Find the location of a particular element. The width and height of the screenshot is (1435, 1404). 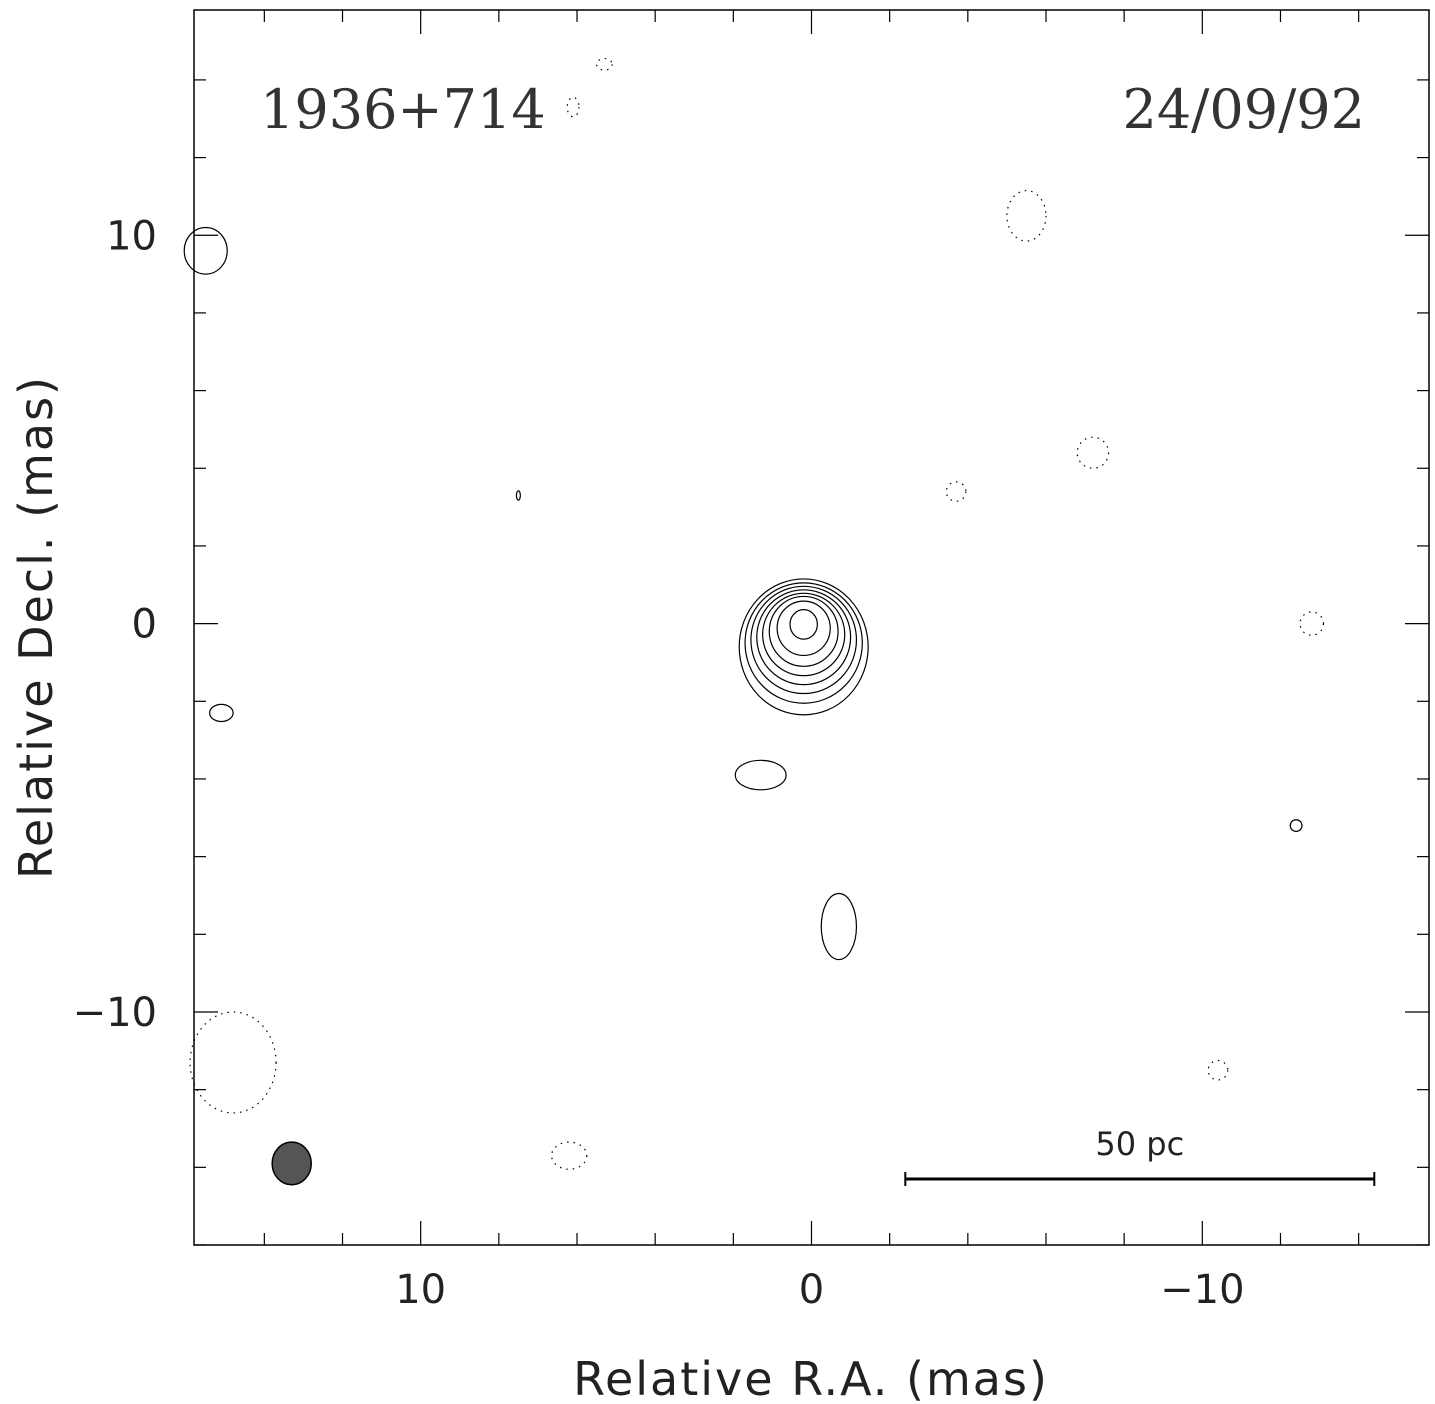

scale-bar: 50 pc is located at coordinates (1140, 1155).